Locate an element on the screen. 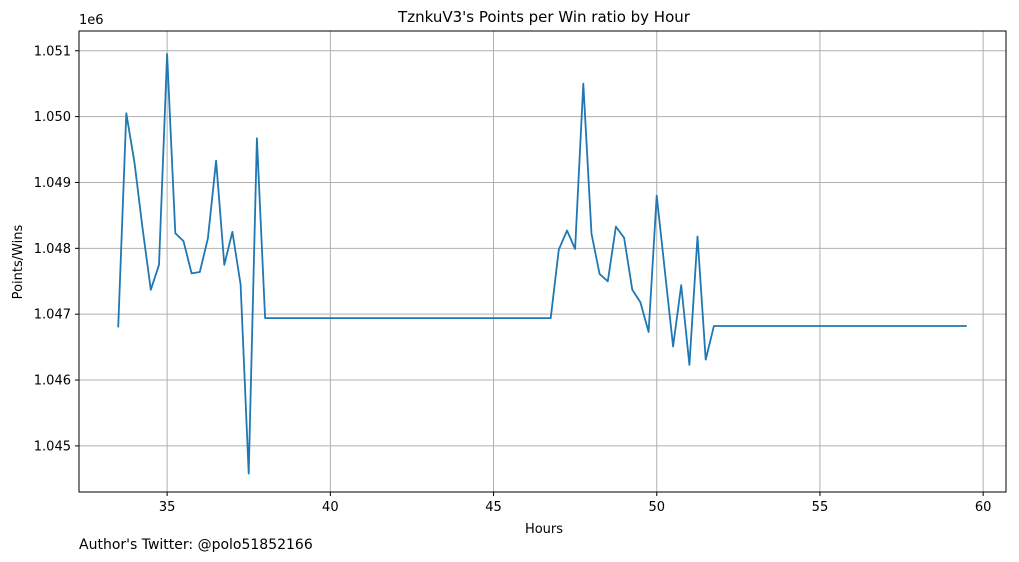  x-tick-label: 35 is located at coordinates (167, 507).